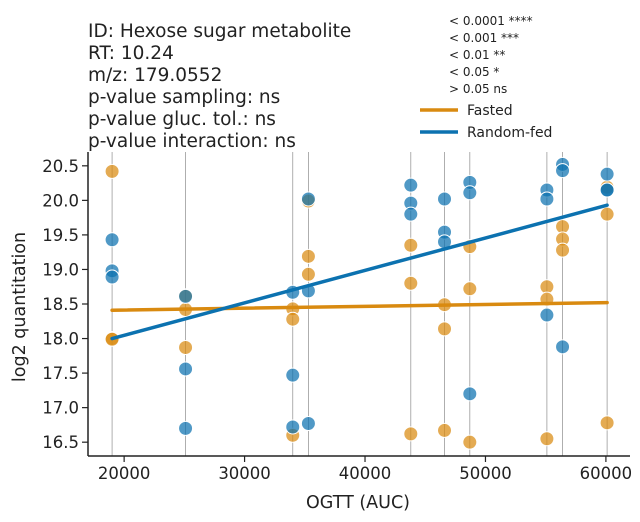 The height and width of the screenshot is (522, 640). What do you see at coordinates (60, 166) in the screenshot?
I see `y-tick-label: 20.5` at bounding box center [60, 166].